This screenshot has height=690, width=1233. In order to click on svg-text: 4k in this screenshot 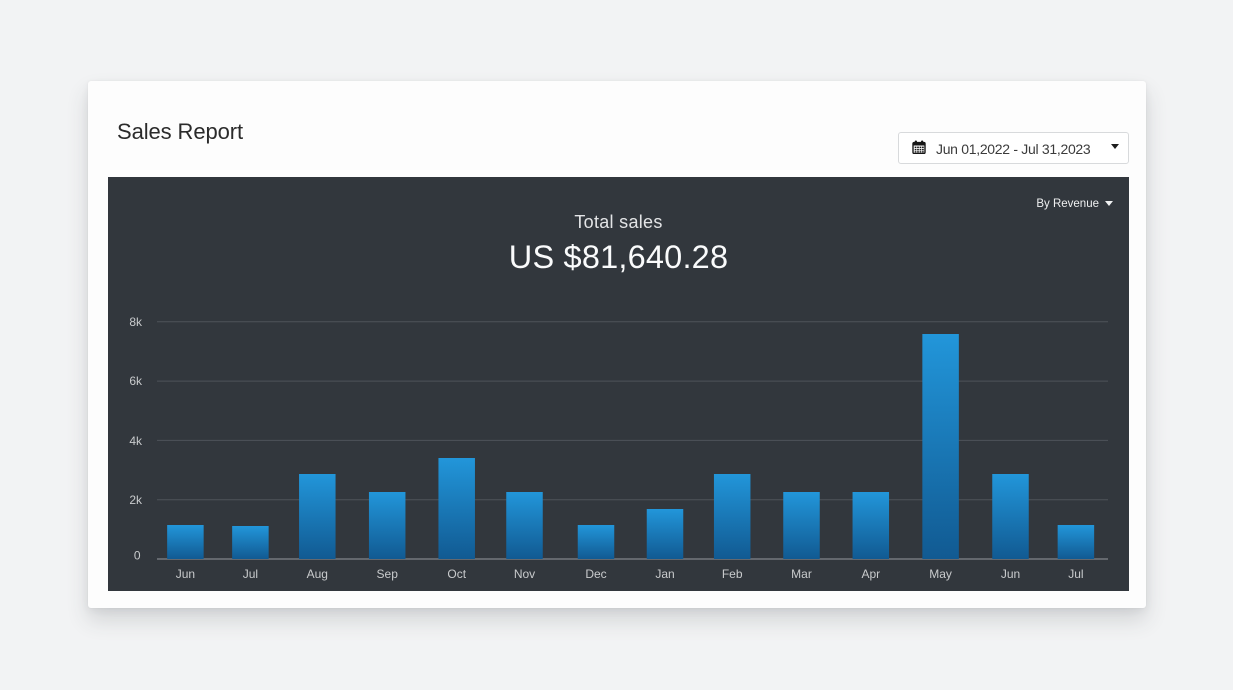, I will do `click(136, 441)`.